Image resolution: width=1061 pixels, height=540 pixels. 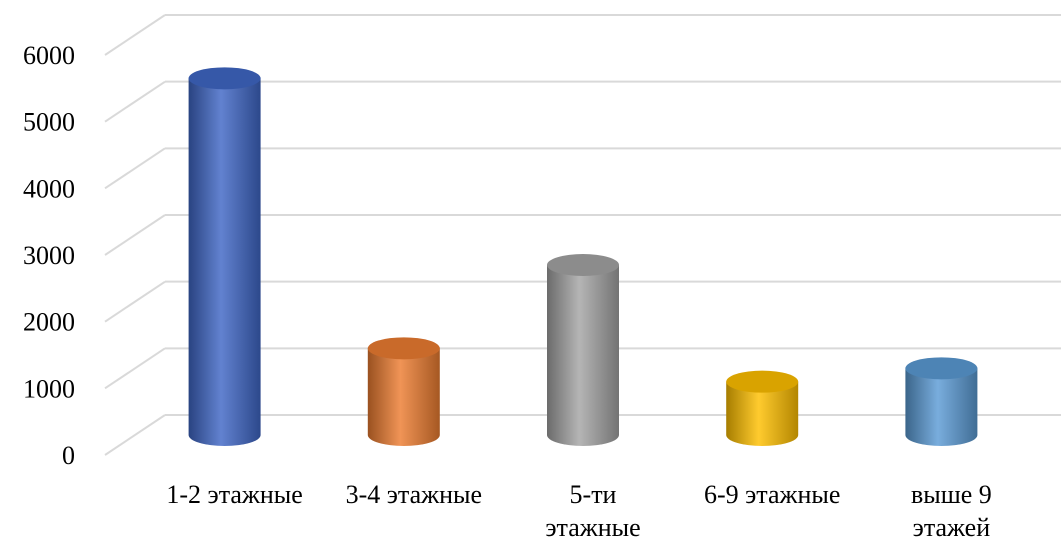 What do you see at coordinates (592, 510) in the screenshot?
I see `x-category-label: 5-ти этажные` at bounding box center [592, 510].